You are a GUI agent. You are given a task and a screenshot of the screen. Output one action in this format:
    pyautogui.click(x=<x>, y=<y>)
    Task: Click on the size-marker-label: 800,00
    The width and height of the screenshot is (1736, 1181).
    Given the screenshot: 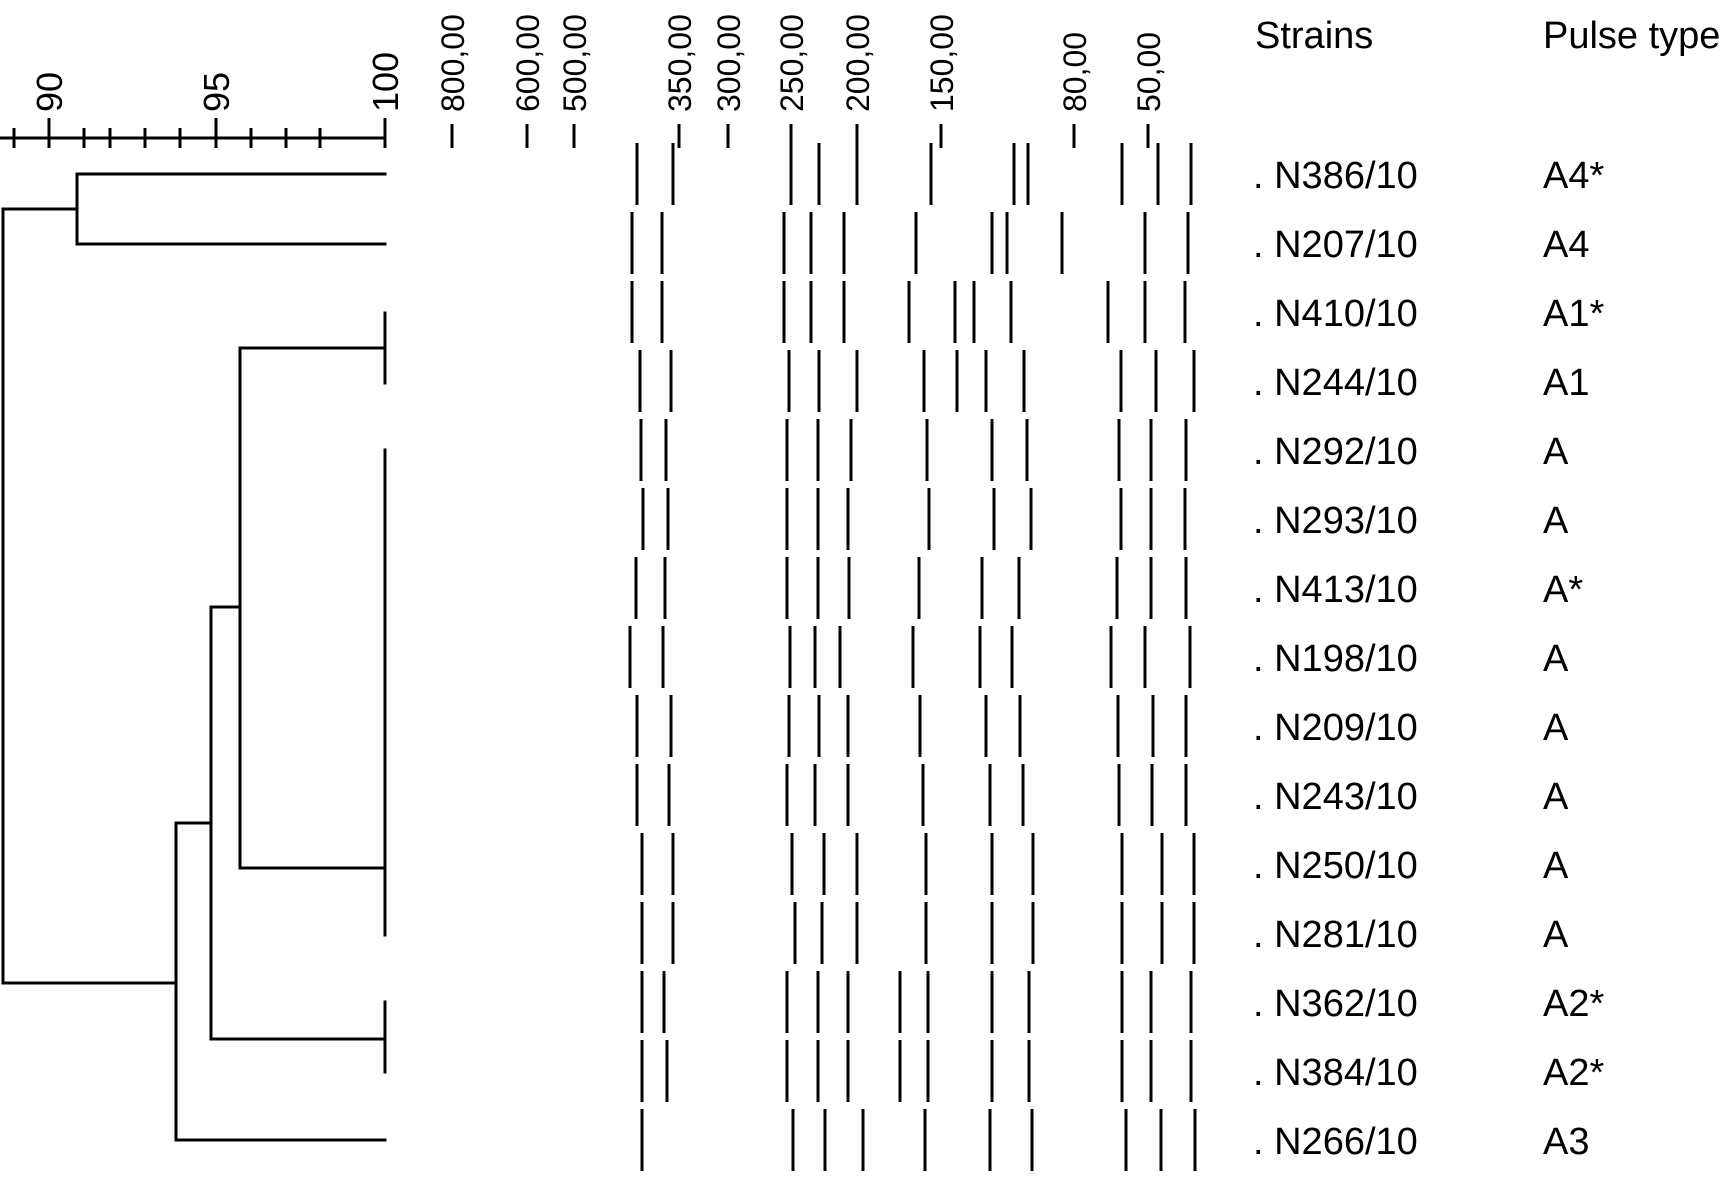 What is the action you would take?
    pyautogui.click(x=453, y=81)
    